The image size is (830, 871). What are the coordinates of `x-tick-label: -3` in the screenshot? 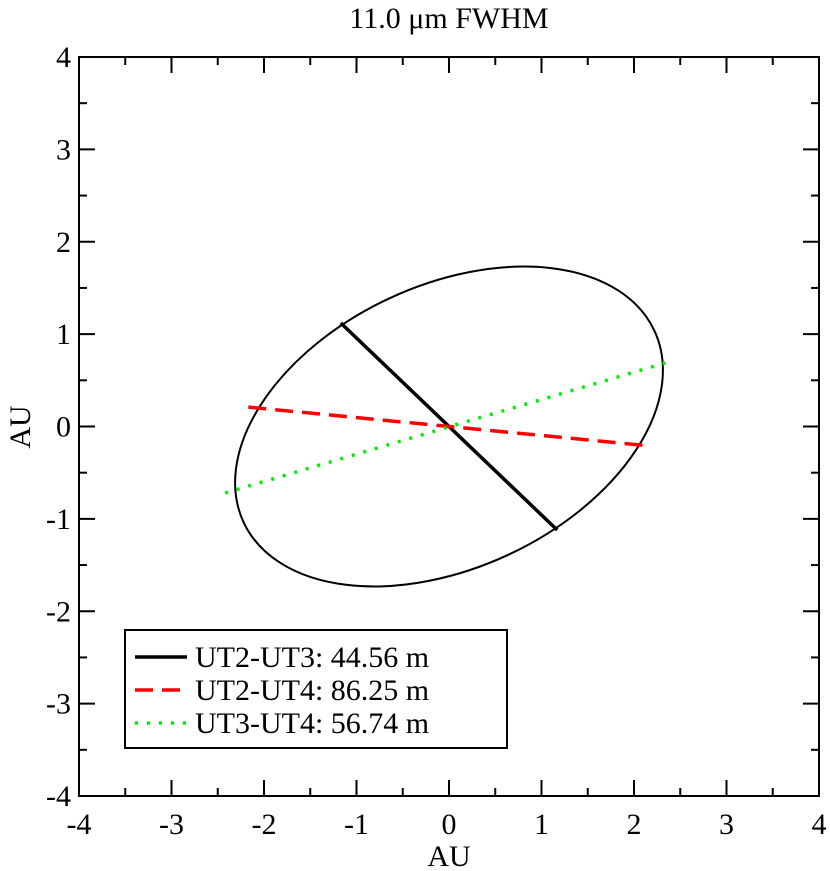 It's located at (171, 824).